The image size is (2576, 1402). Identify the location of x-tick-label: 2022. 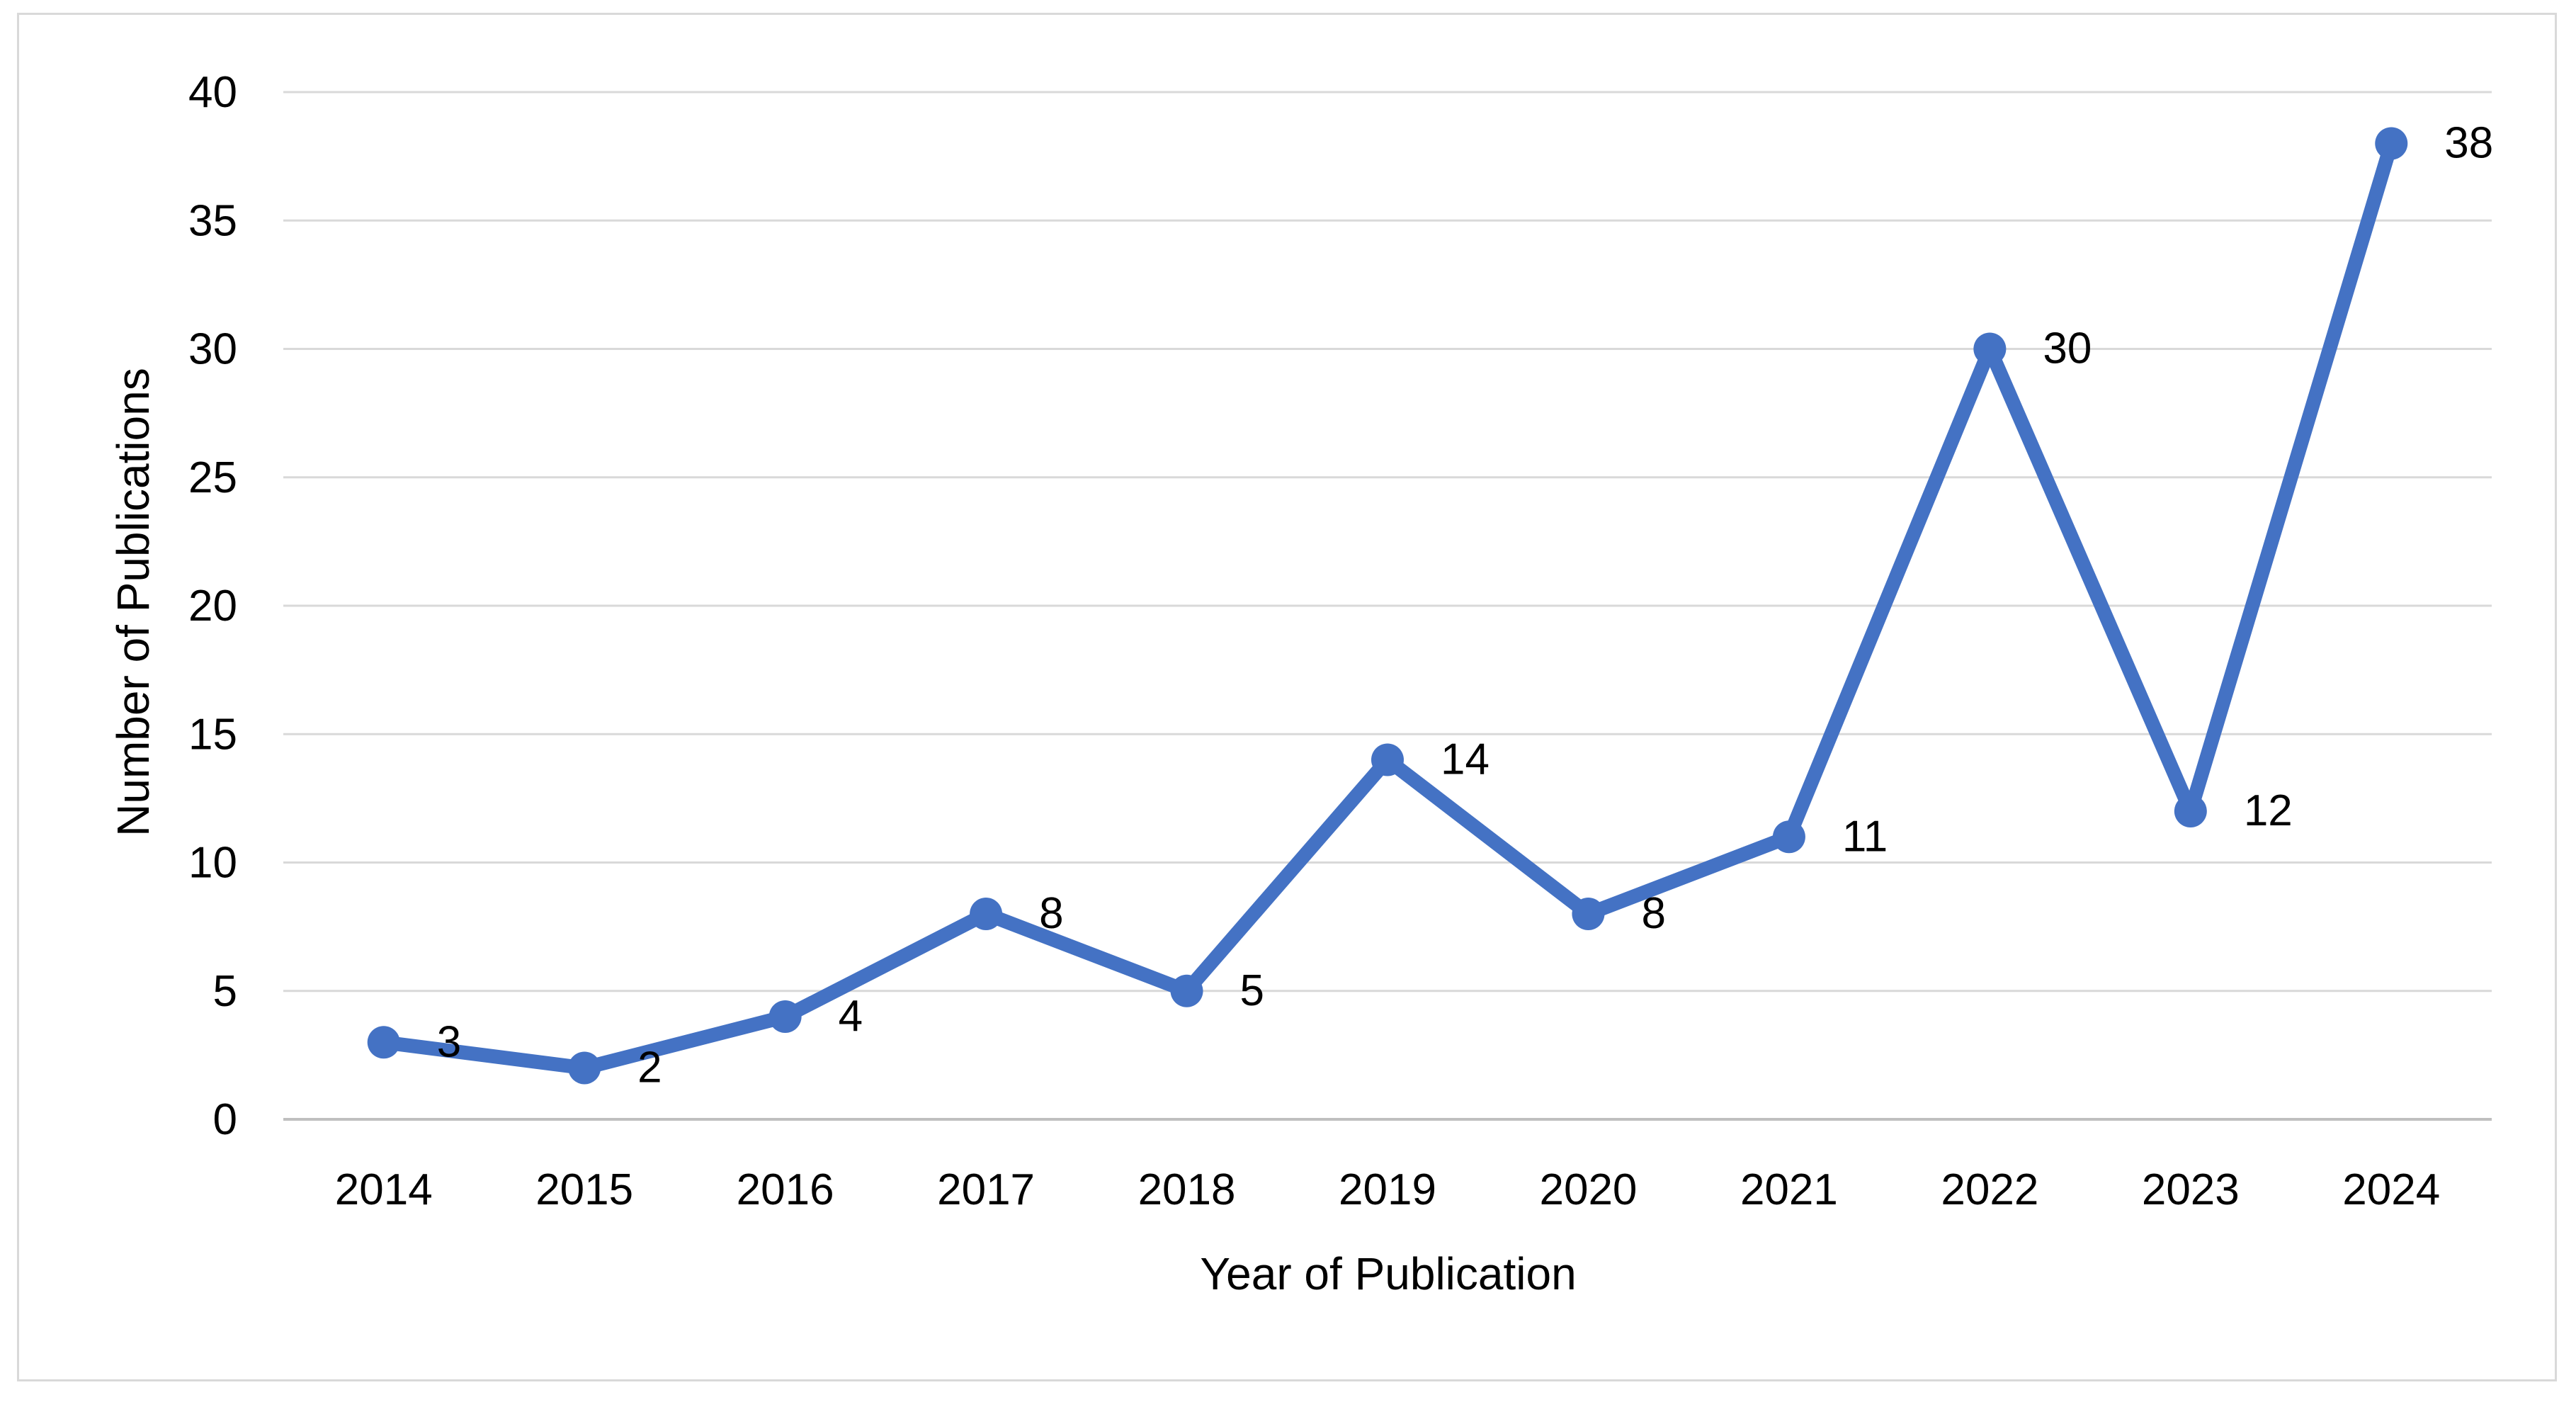
(1989, 1189).